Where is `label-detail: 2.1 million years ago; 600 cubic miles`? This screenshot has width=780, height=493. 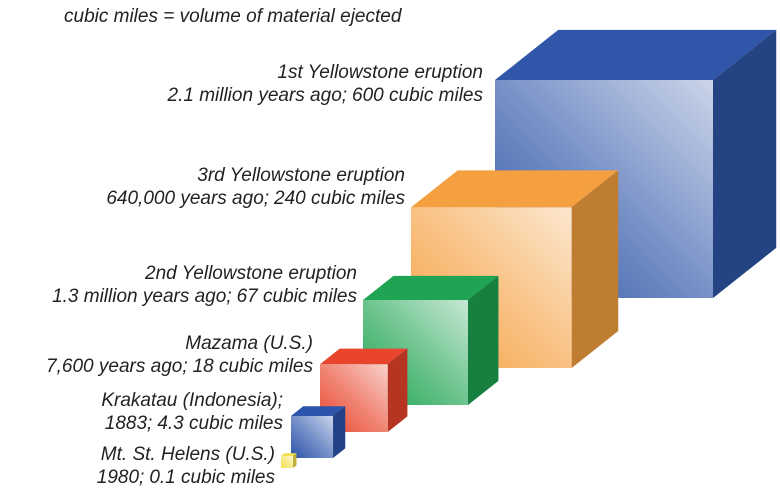 label-detail: 2.1 million years ago; 600 cubic miles is located at coordinates (325, 95).